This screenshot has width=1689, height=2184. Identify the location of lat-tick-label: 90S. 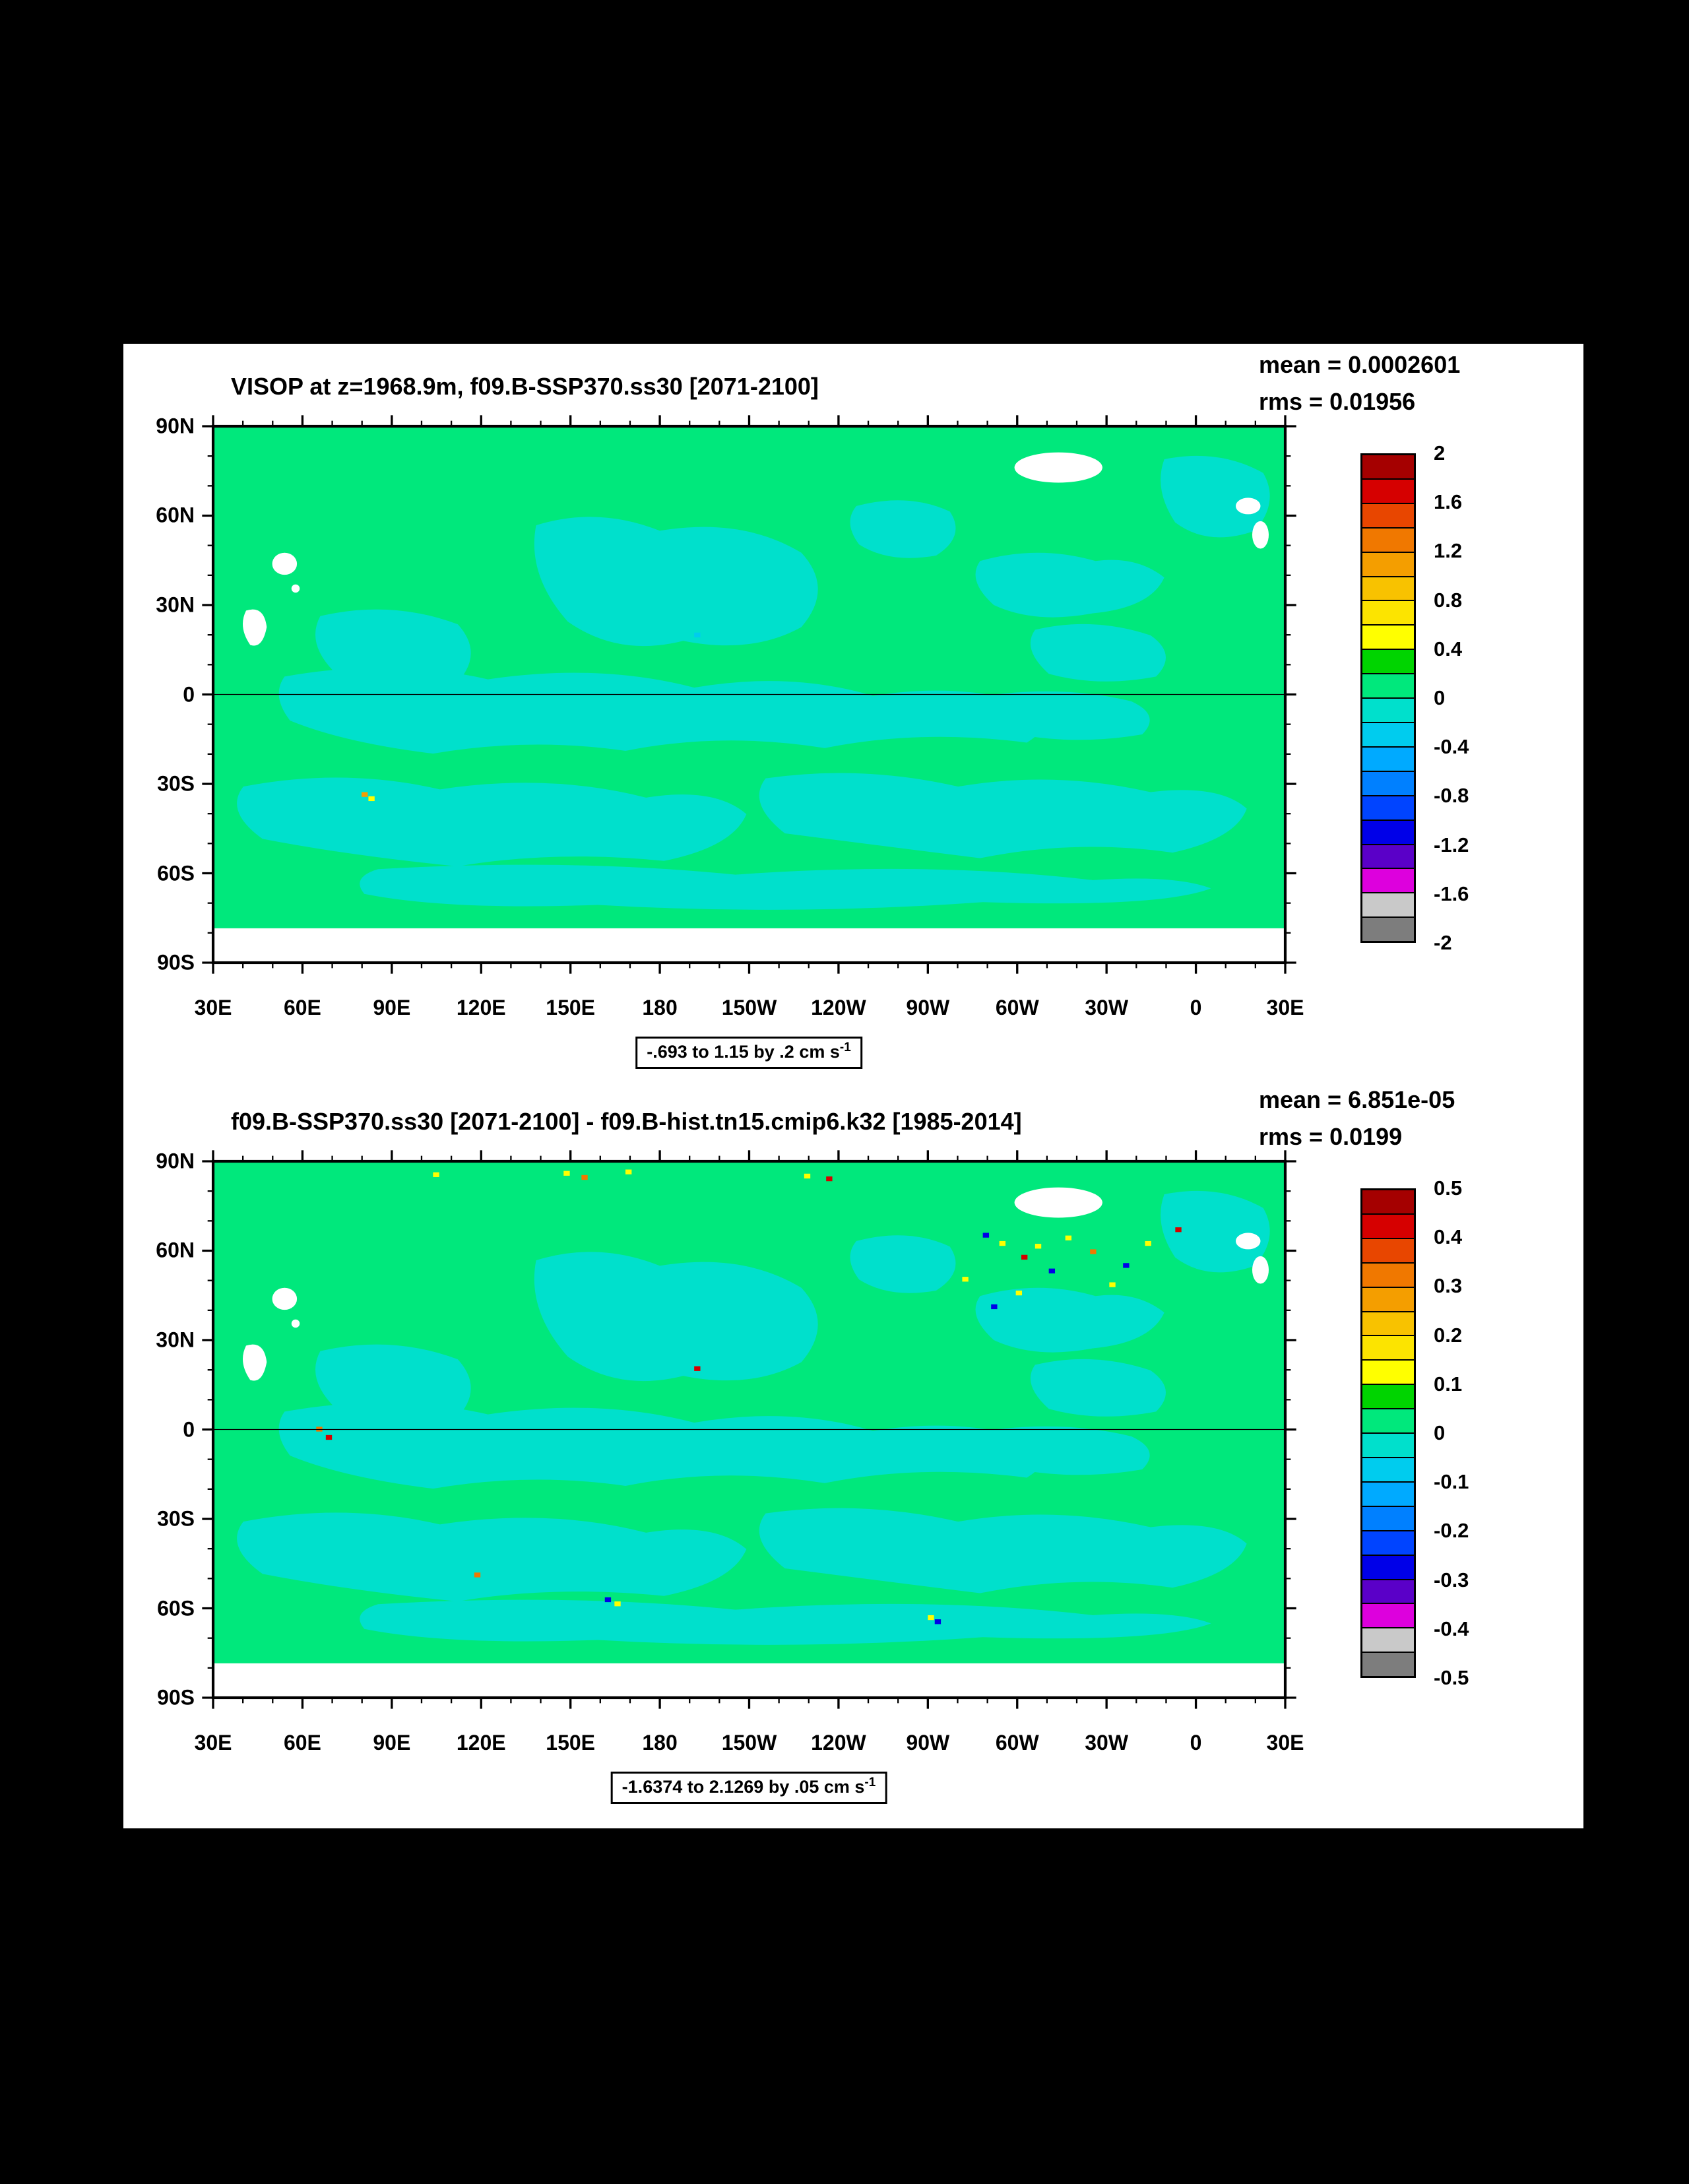
(176, 962).